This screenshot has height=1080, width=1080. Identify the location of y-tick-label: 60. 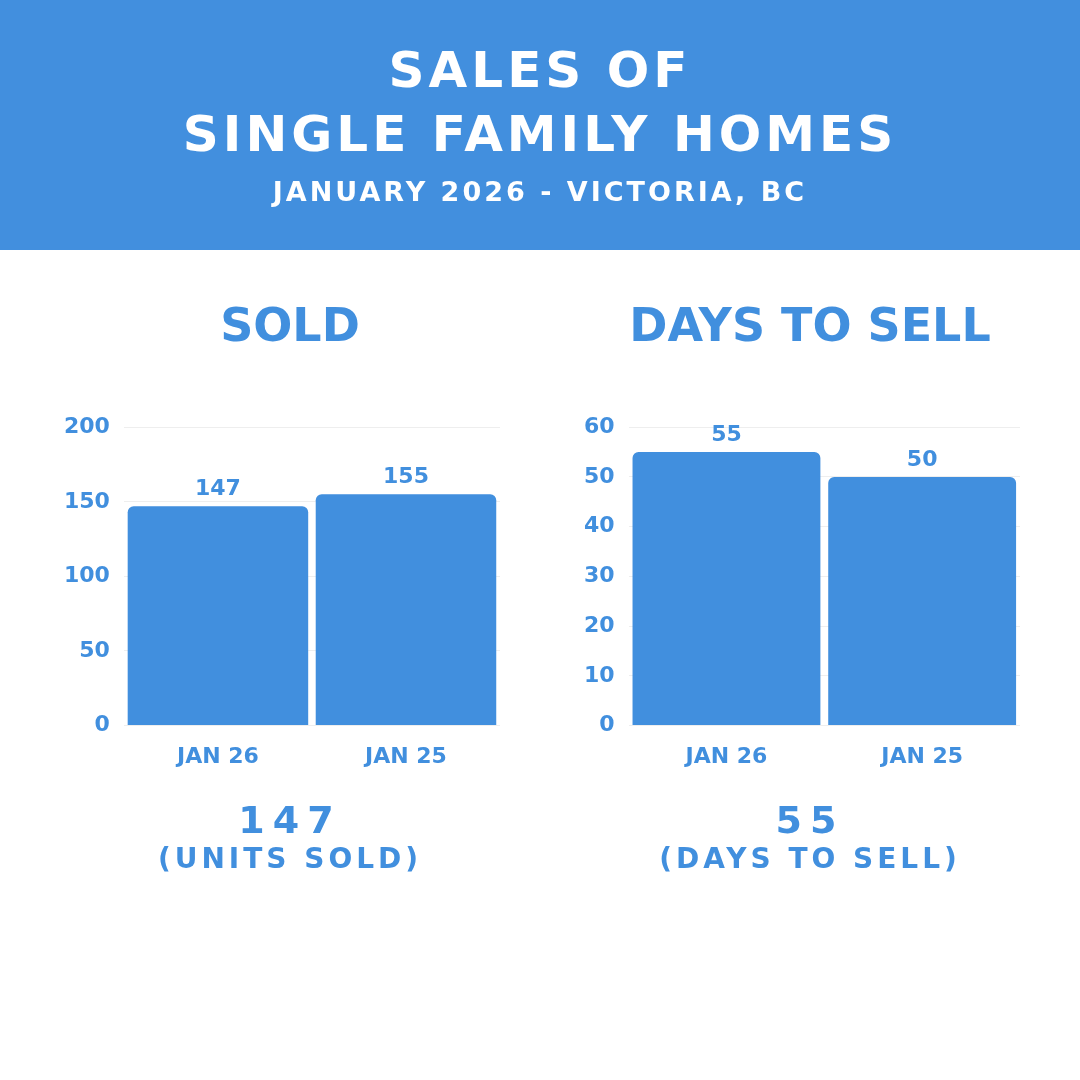
(599, 425).